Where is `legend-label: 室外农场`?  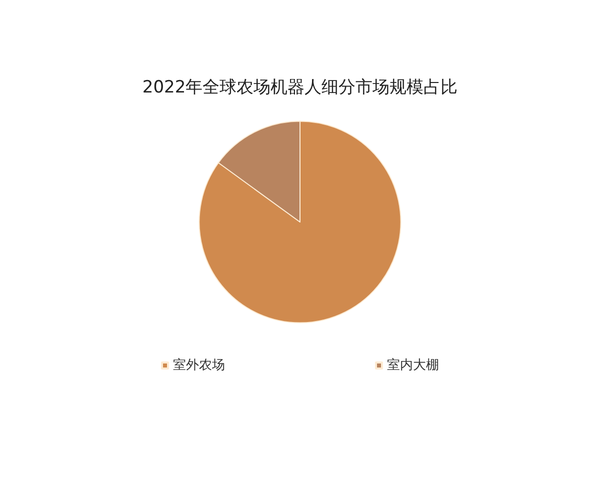
legend-label: 室外农场 is located at coordinates (199, 365).